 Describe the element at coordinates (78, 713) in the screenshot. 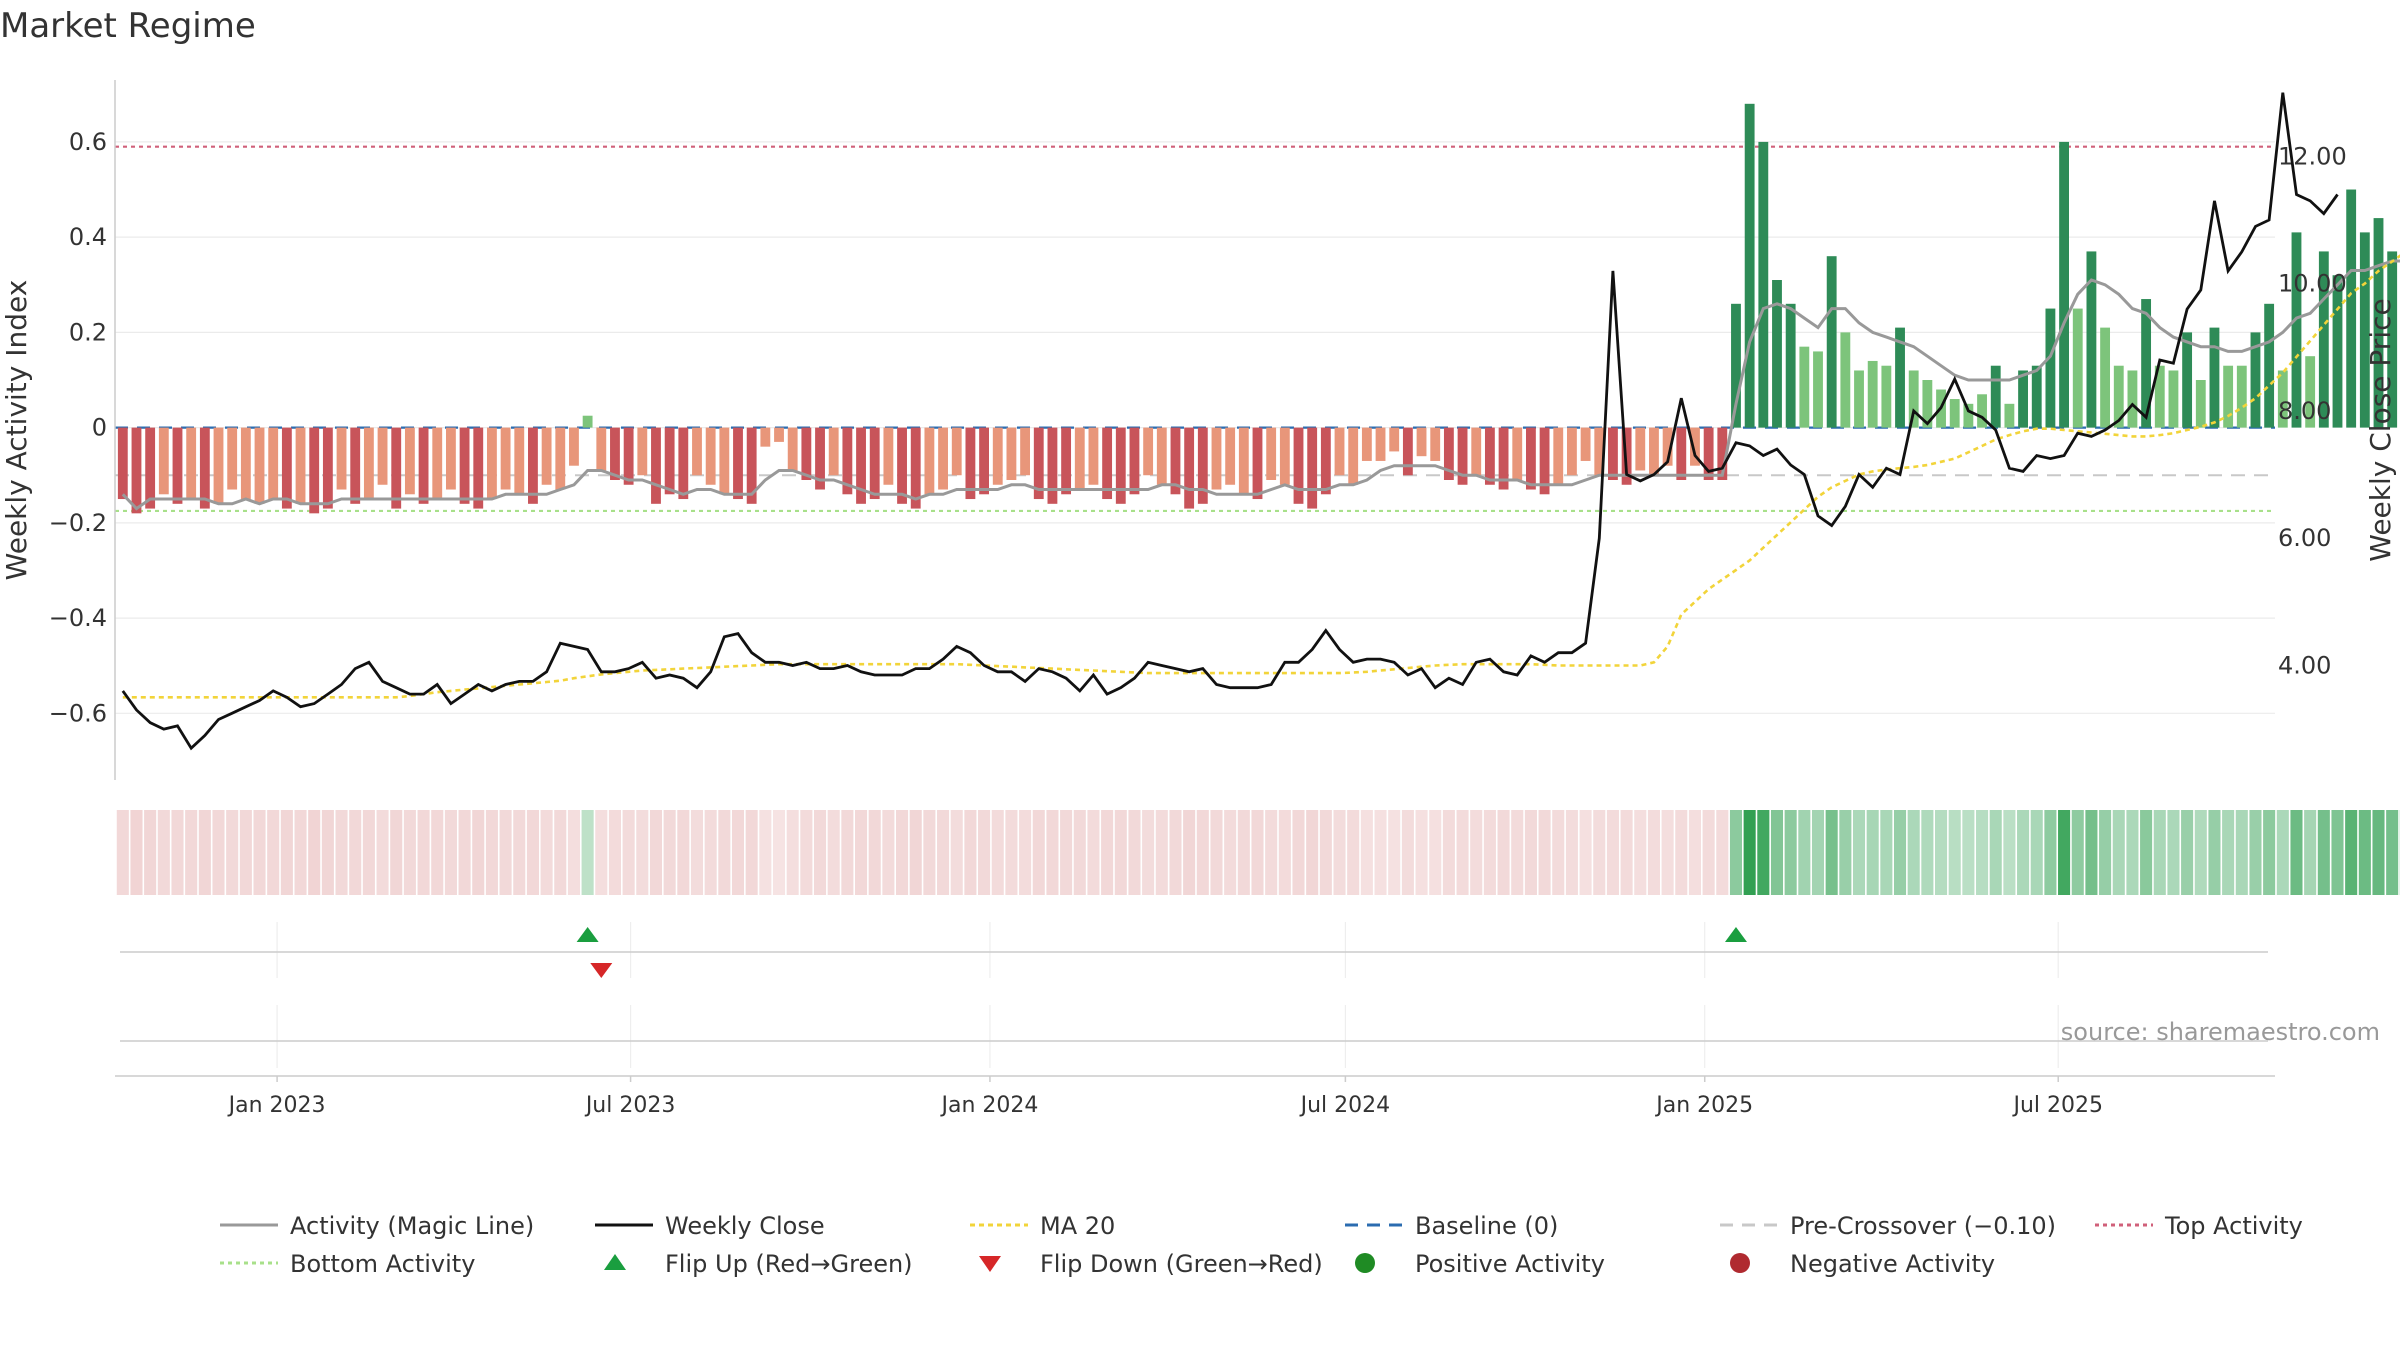

I see `y-left-tick-label: −0.6` at that location.